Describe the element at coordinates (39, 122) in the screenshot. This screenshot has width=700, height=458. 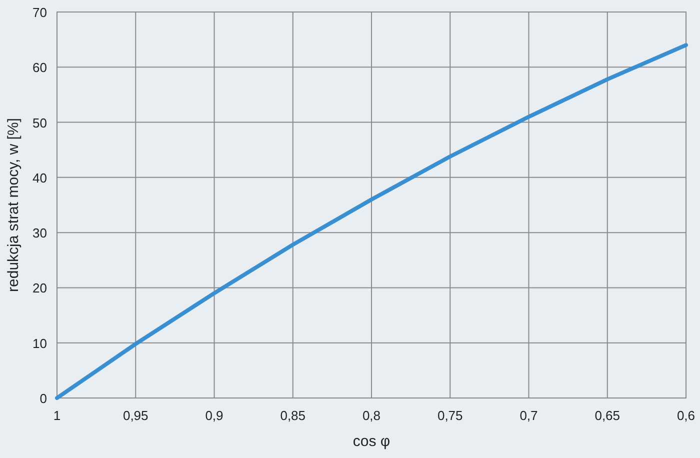
I see `y-tick-label: 50` at that location.